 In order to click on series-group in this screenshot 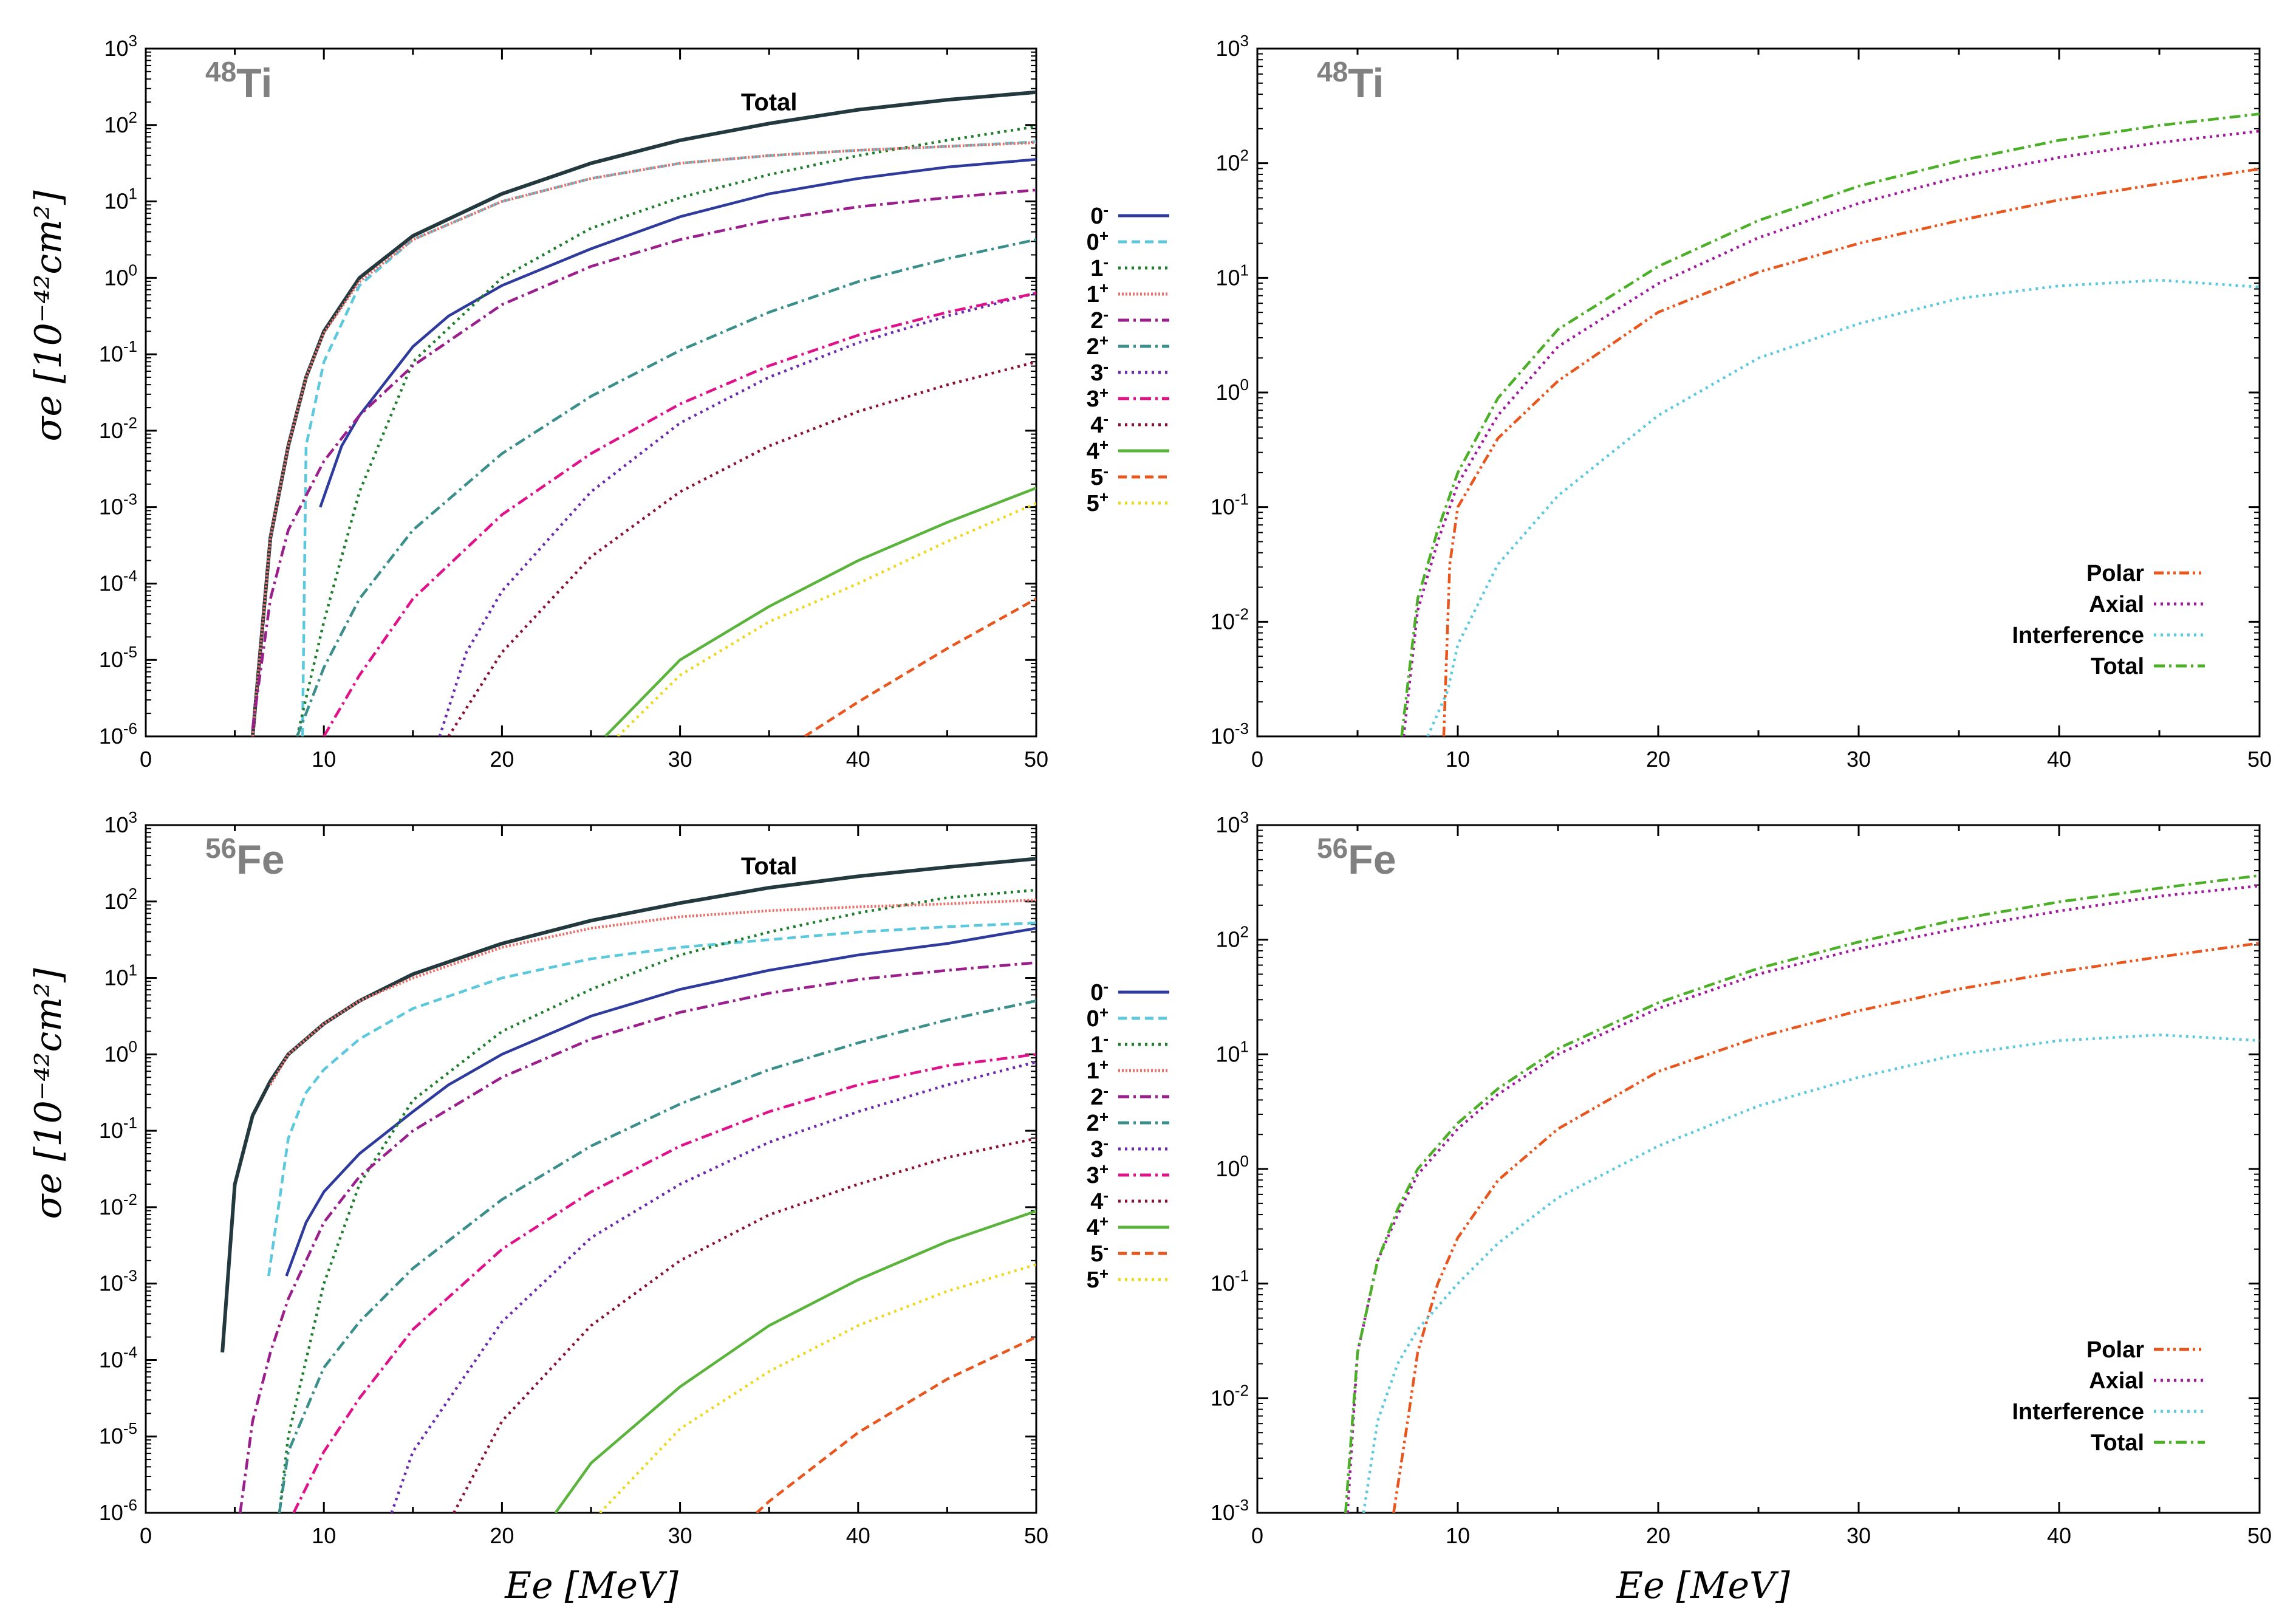, I will do `click(643, 413)`.